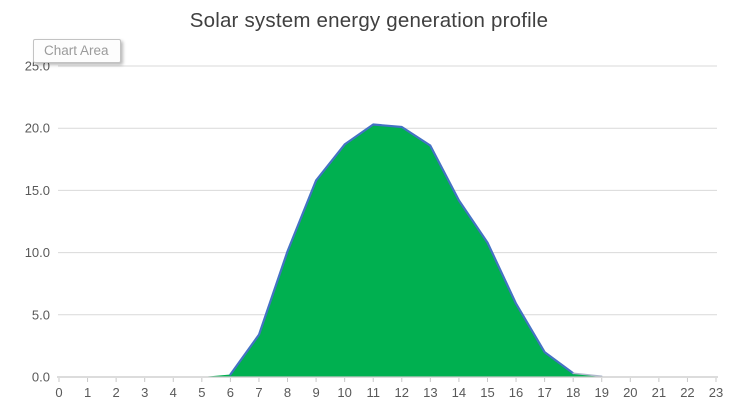  I want to click on x-axis-label: 23, so click(716, 392).